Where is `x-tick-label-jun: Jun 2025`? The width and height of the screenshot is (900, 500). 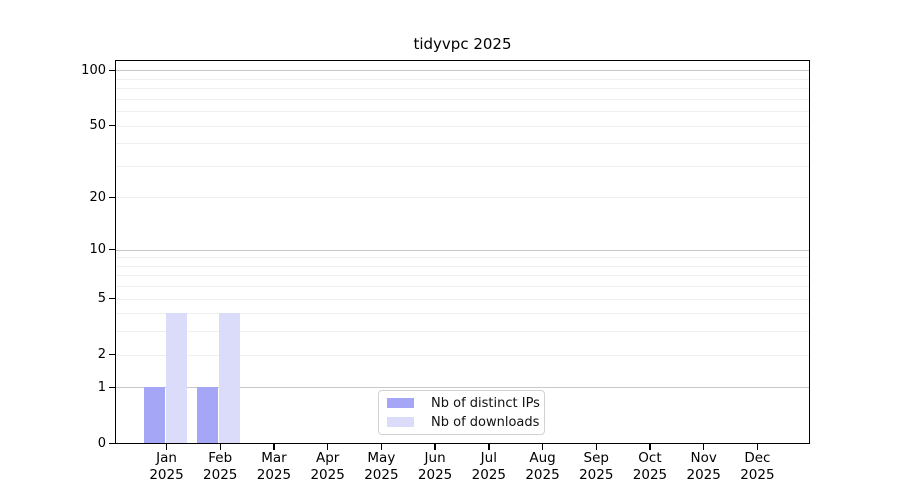
x-tick-label-jun: Jun 2025 is located at coordinates (435, 467).